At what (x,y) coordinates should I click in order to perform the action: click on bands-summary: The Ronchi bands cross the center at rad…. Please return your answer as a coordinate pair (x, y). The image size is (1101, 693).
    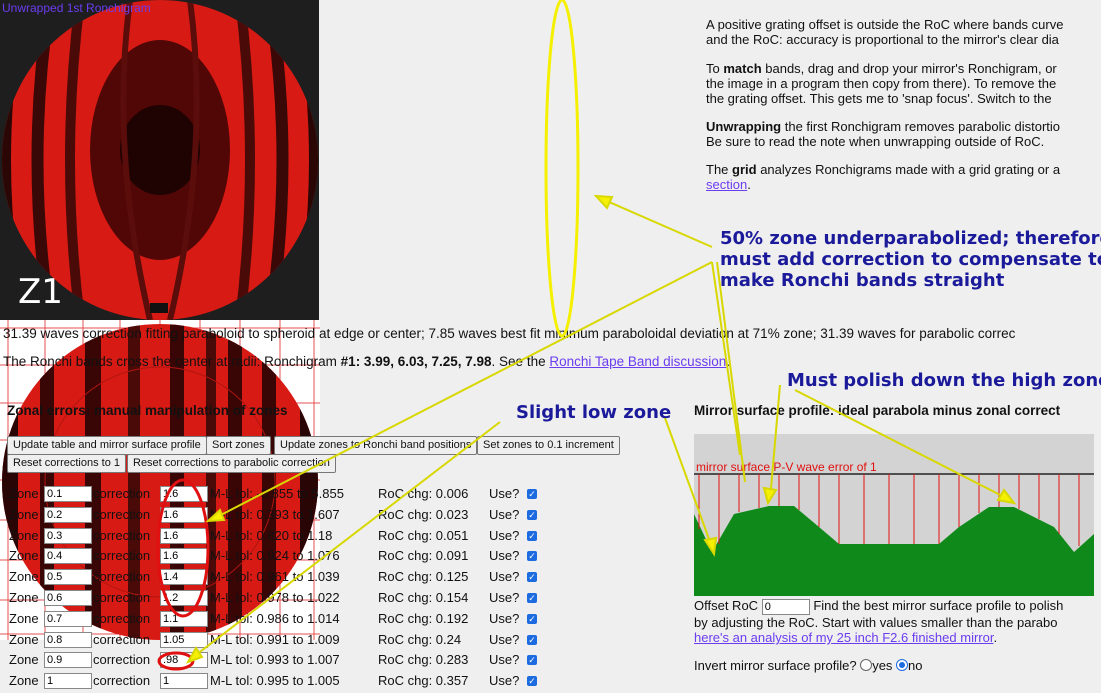
    Looking at the image, I should click on (366, 361).